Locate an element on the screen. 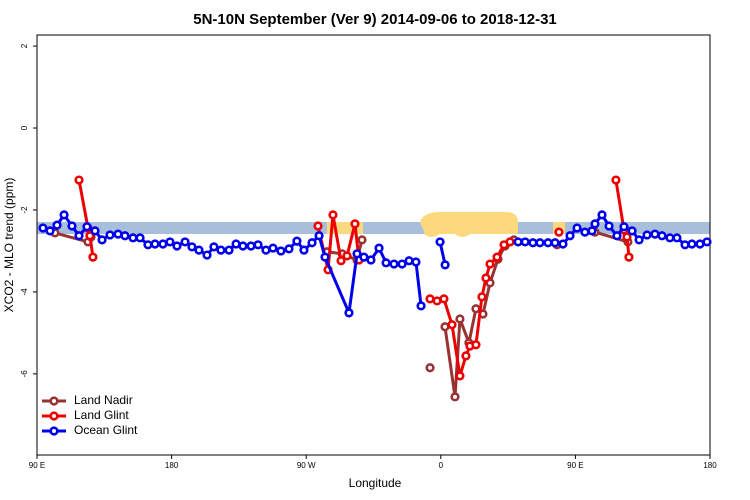 This screenshot has height=500, width=750. y-tick-label: -6 is located at coordinates (24, 374).